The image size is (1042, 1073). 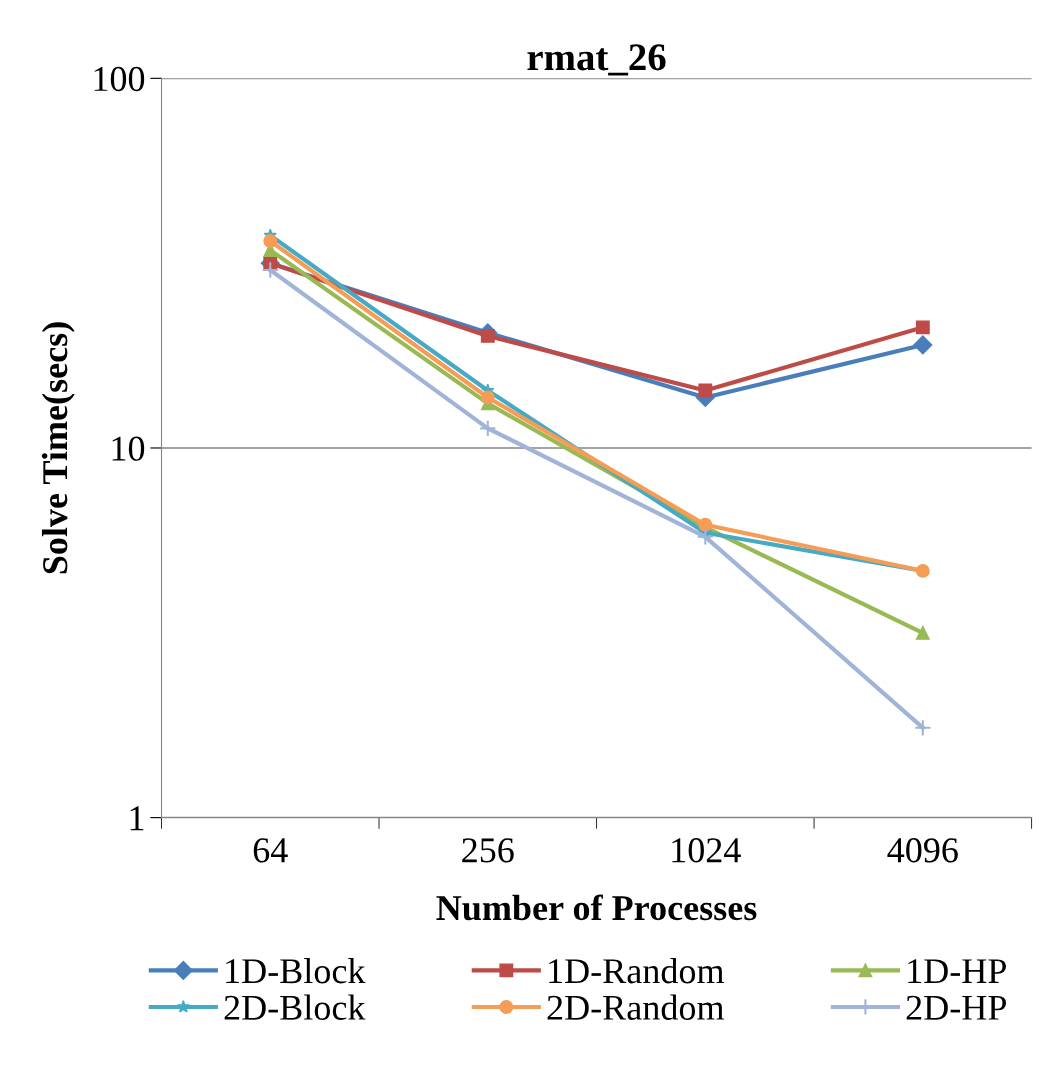 What do you see at coordinates (956, 1007) in the screenshot?
I see `legend-label: 2D-HP` at bounding box center [956, 1007].